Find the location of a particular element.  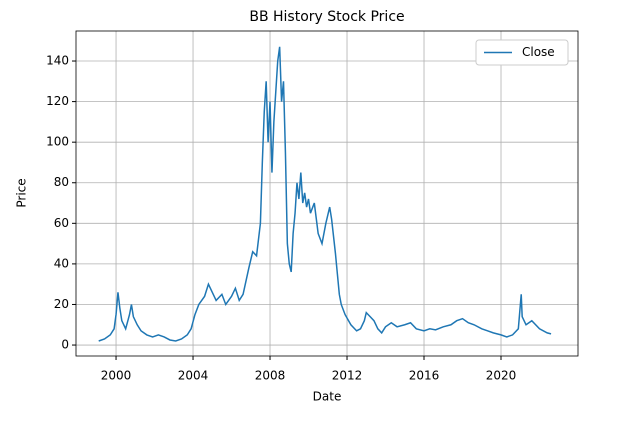

x-tick-label: 2008 is located at coordinates (270, 376).